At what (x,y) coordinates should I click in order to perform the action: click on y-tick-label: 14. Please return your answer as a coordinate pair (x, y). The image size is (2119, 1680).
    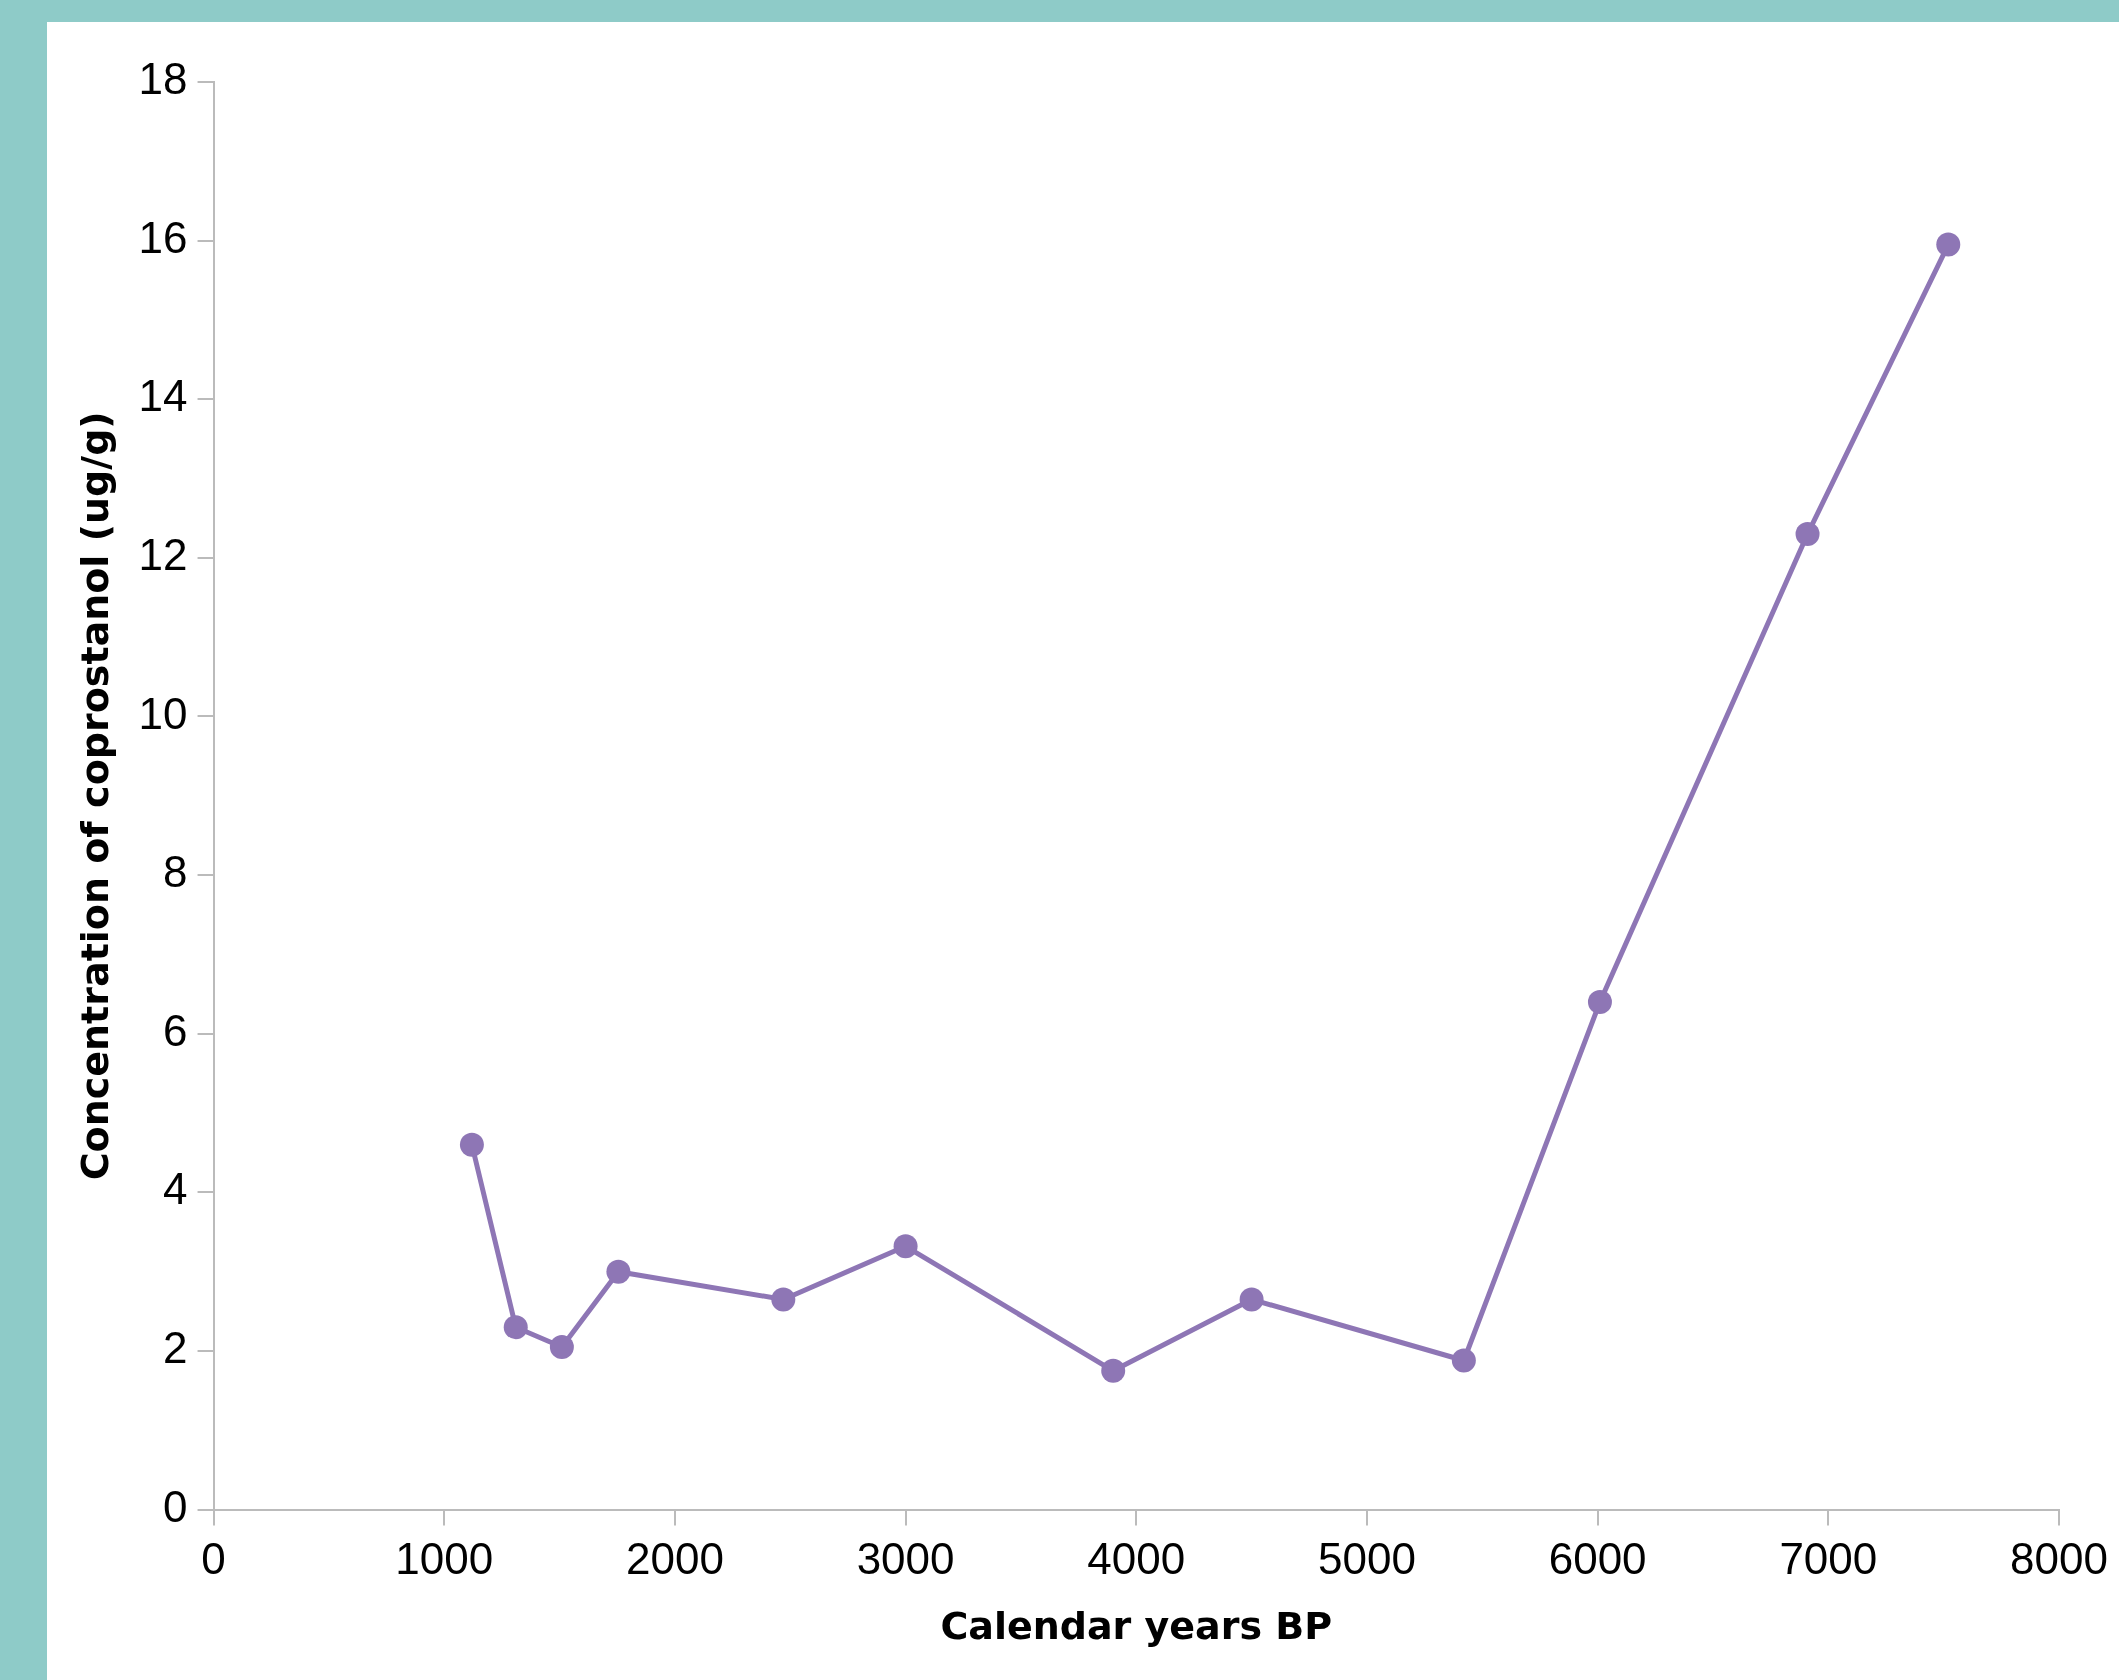
    Looking at the image, I should click on (163, 396).